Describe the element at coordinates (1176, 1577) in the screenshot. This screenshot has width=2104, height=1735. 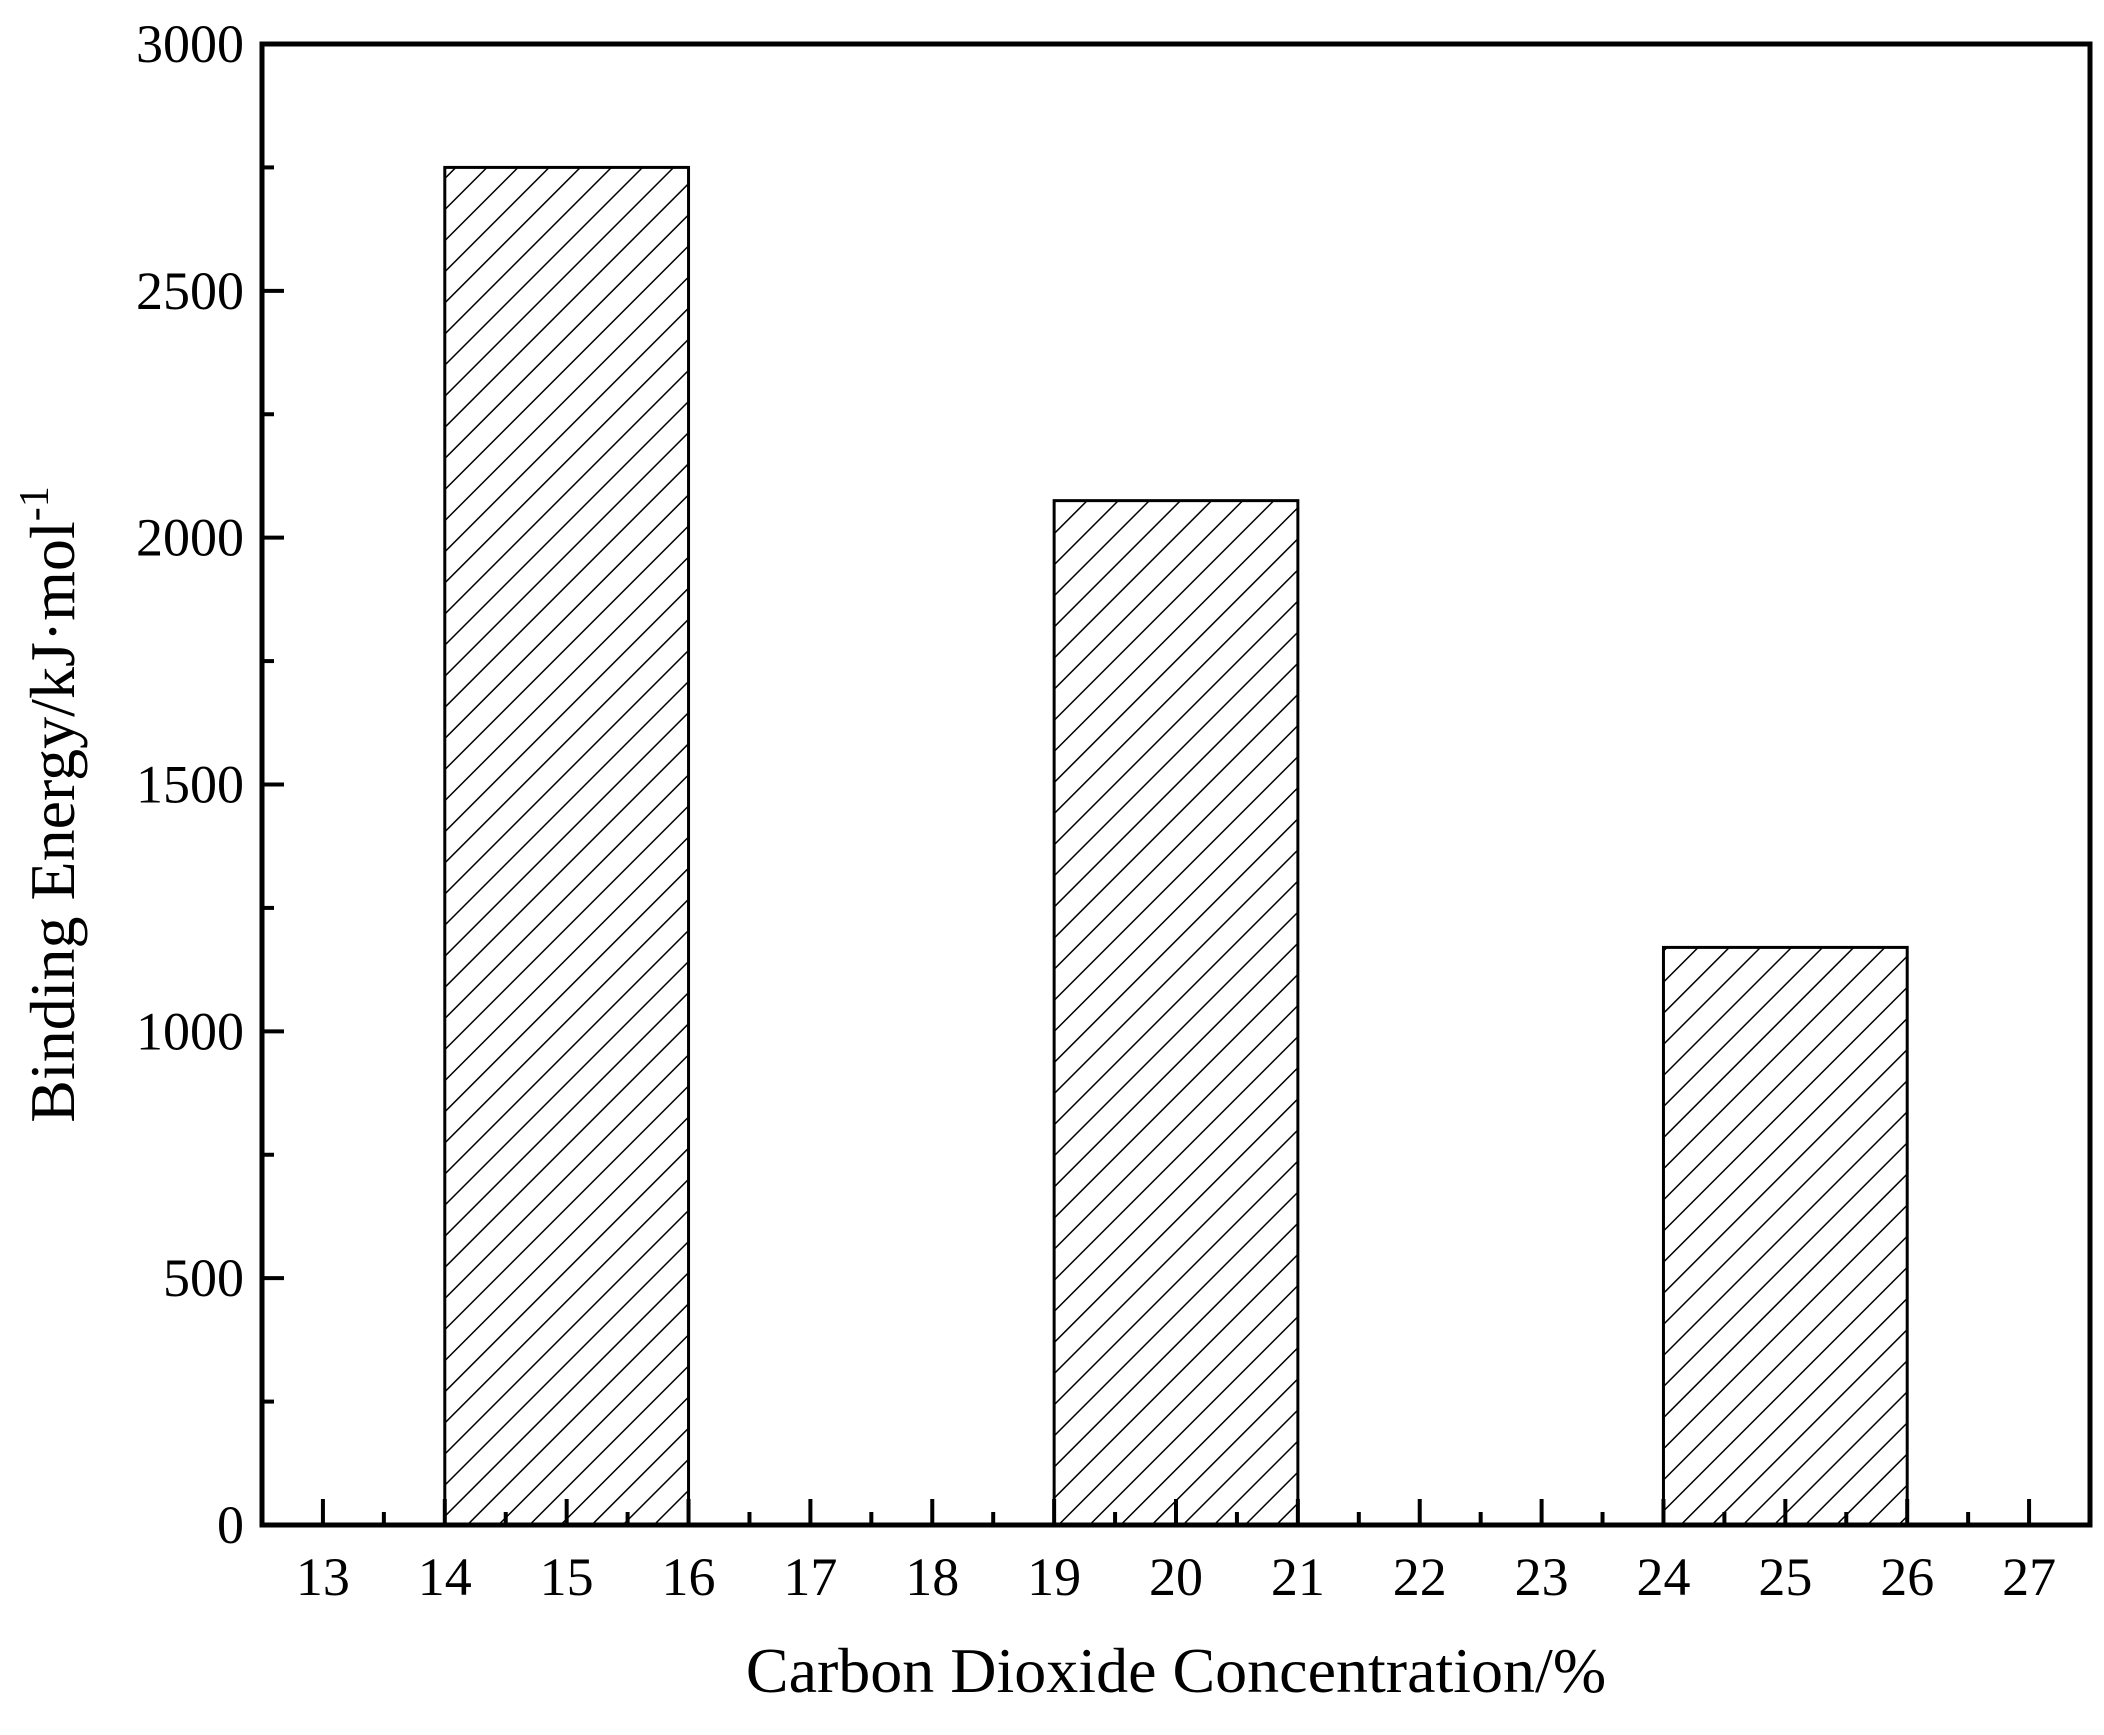
I see `x-tick-label-20: 20` at that location.